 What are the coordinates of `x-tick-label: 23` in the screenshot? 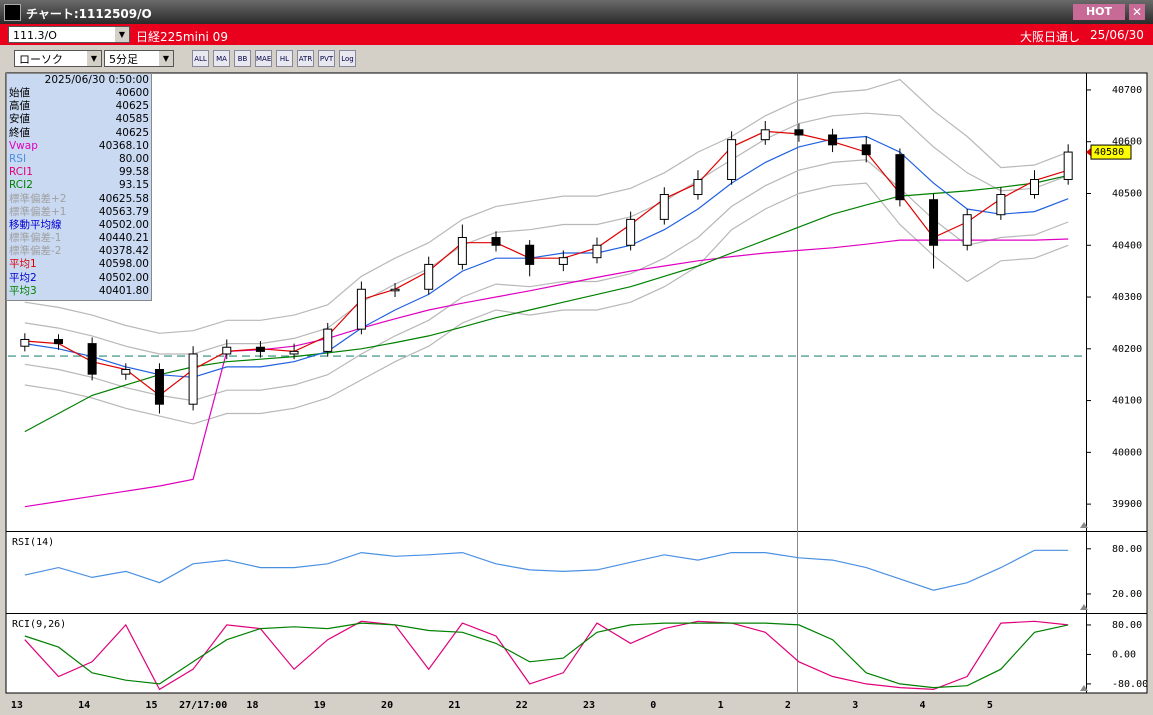 It's located at (589, 705).